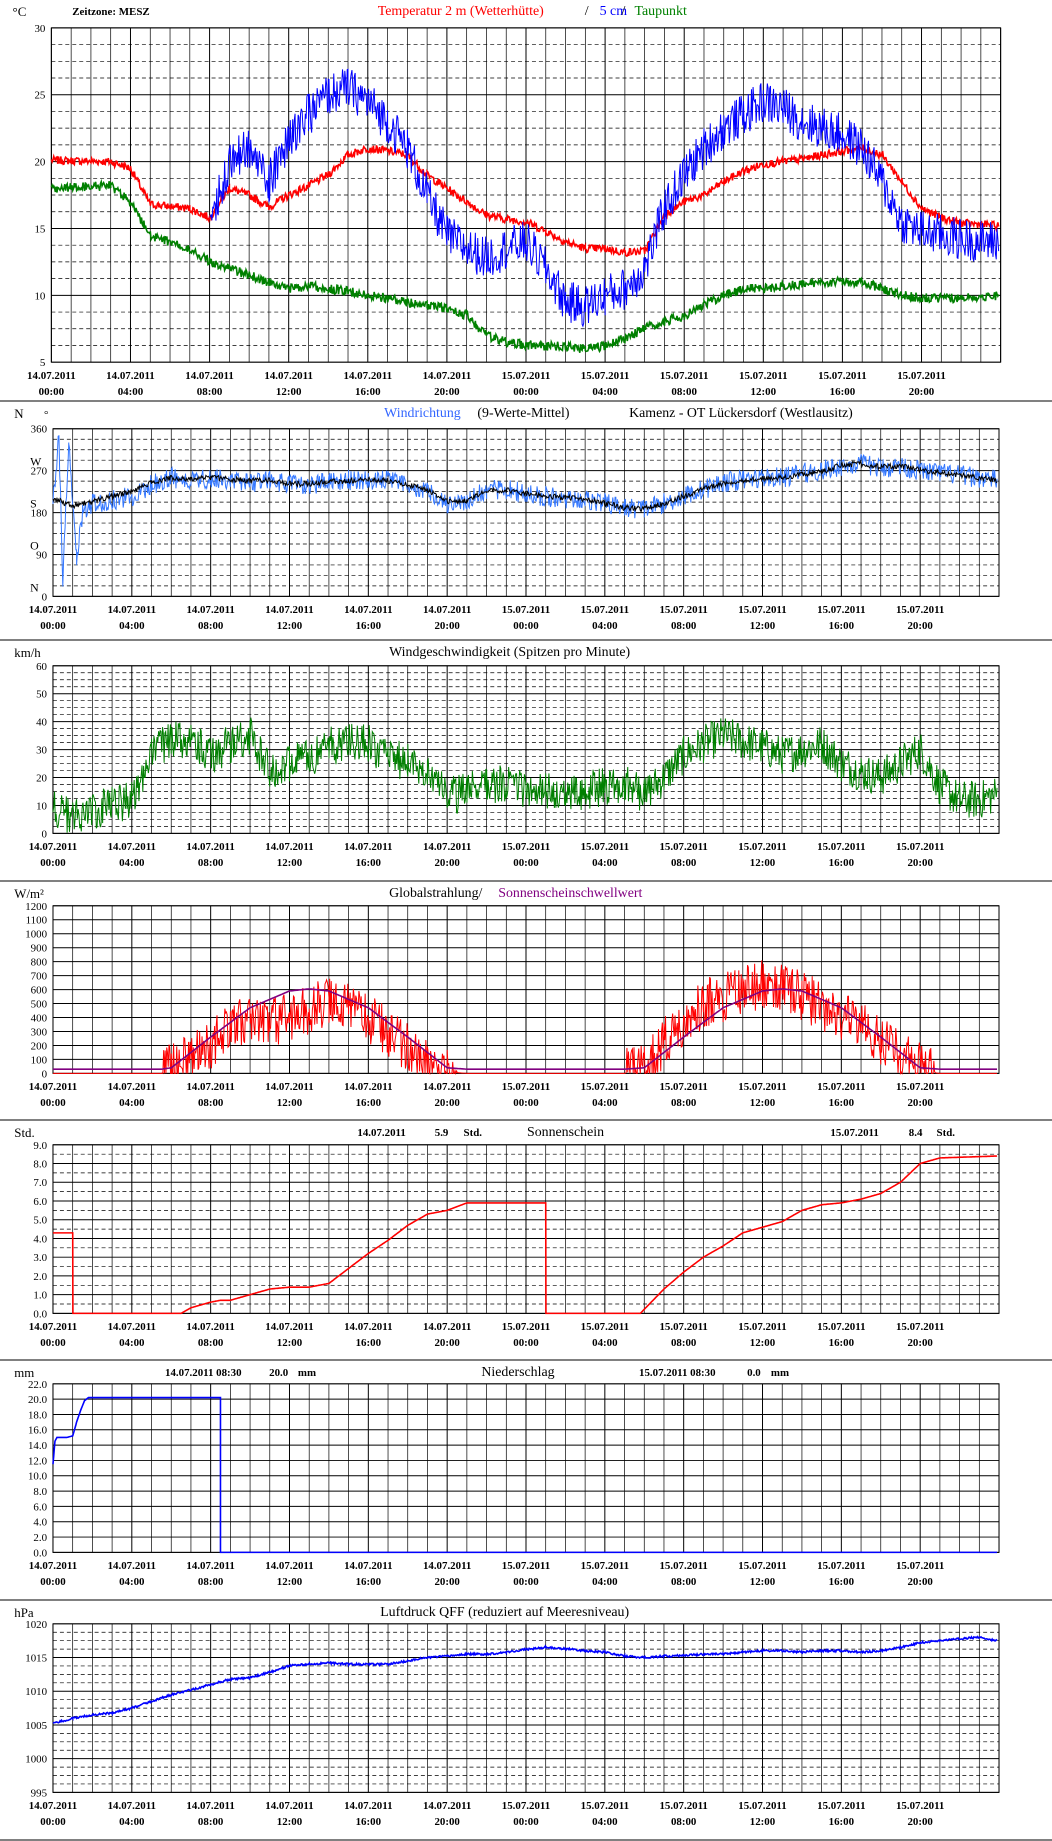  I want to click on y-tick-labels: 995 1000 1005 1010 1015 1020, so click(36, 1709).